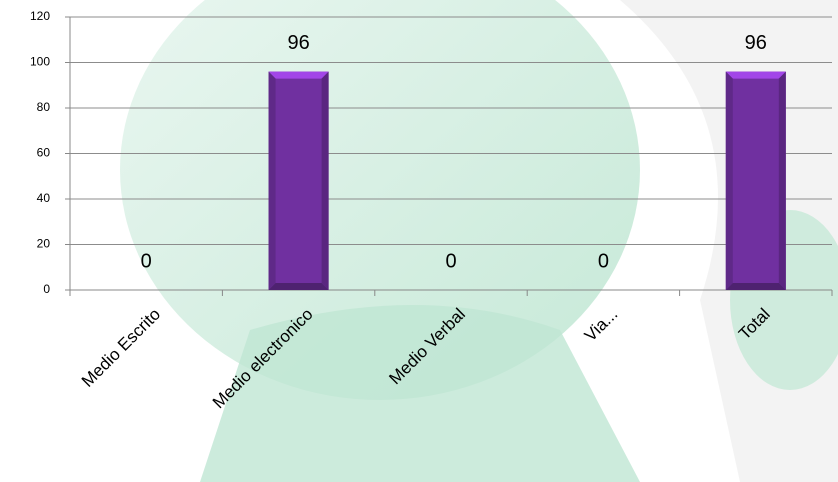 Image resolution: width=838 pixels, height=482 pixels. Describe the element at coordinates (44, 198) in the screenshot. I see `y-tick-label: 40` at that location.